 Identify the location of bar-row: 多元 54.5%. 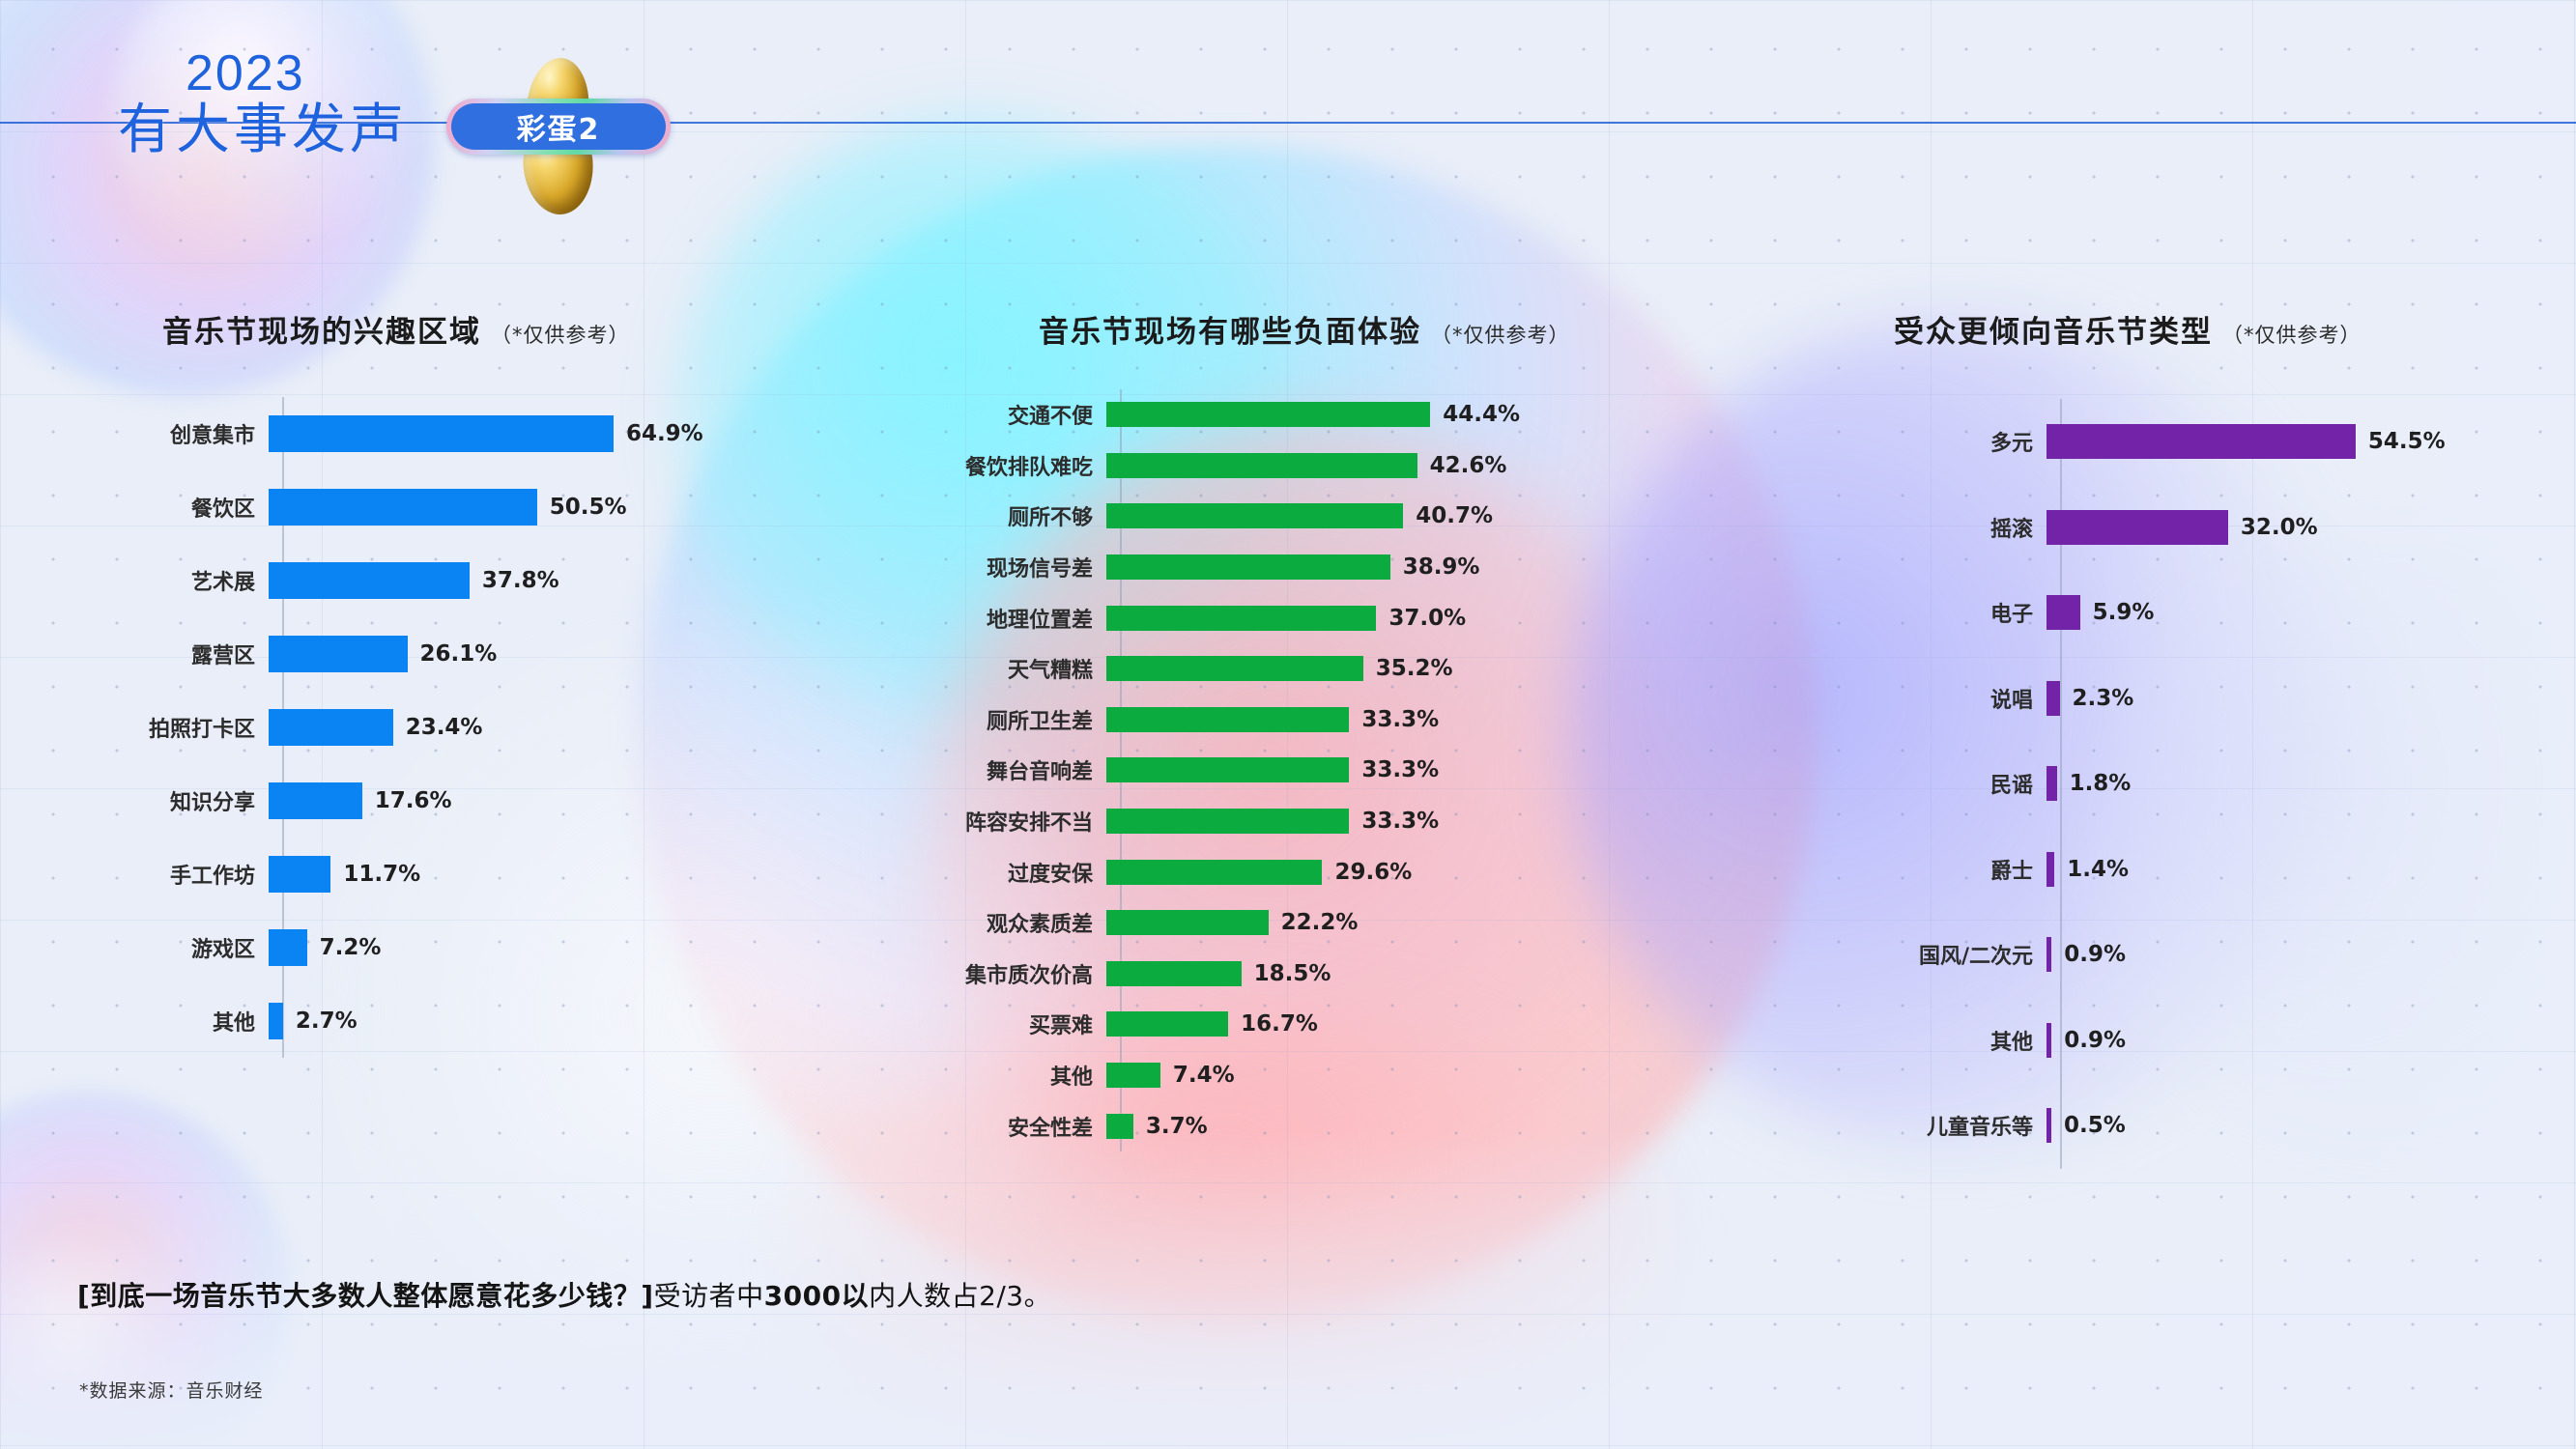
(2136, 442).